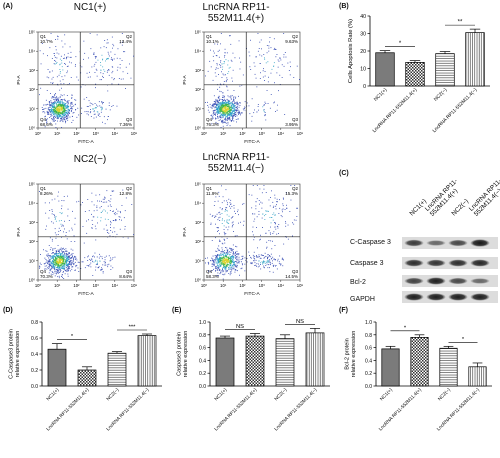 The image size is (500, 458). Describe the element at coordinates (57, 285) in the screenshot. I see `flow-x-tick-label: 10¹` at that location.